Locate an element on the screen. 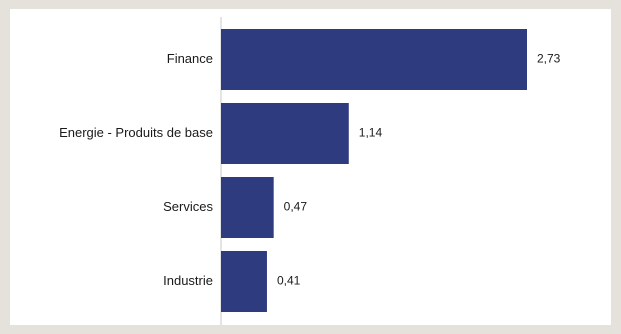 The width and height of the screenshot is (621, 334). category-label-1: Energie - Produits de base is located at coordinates (136, 132).